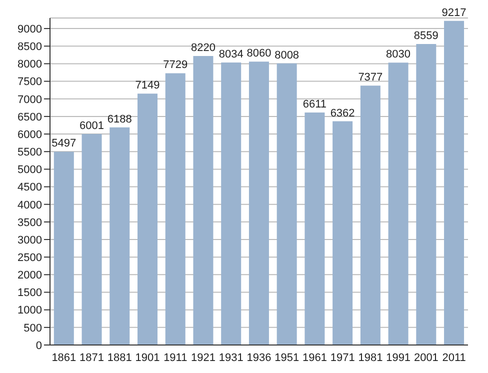  Describe the element at coordinates (370, 358) in the screenshot. I see `x-tick-label: 1981` at that location.